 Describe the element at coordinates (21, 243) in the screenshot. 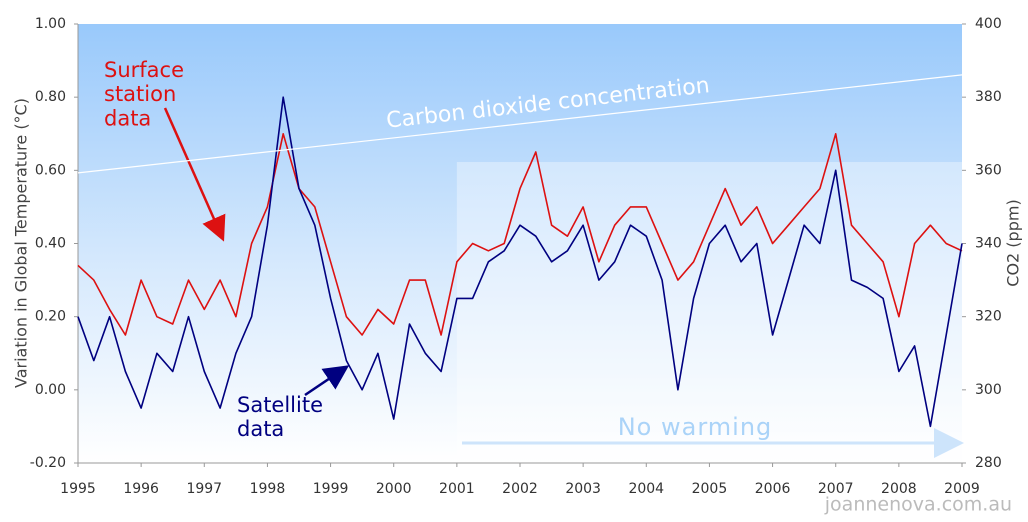

I see `y-axis-label: Variation in Global Temperature (°C)` at that location.